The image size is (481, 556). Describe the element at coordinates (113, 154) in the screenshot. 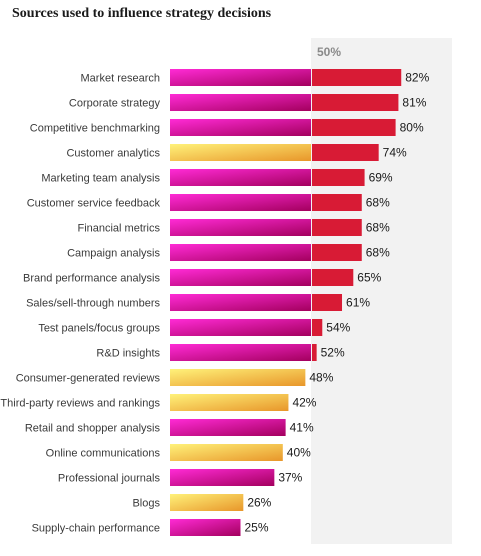

I see `category-label: Customer analytics` at that location.